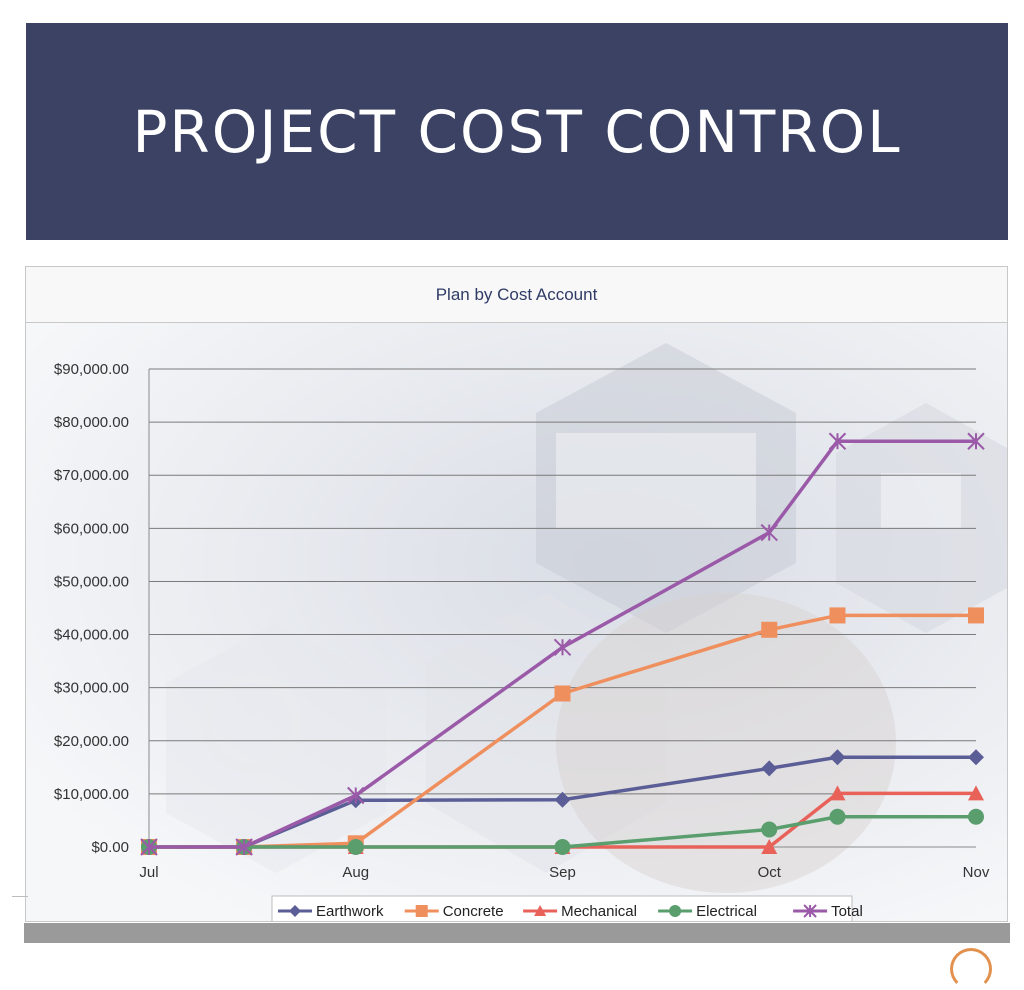 The width and height of the screenshot is (1024, 990). I want to click on x-tick-label: Nov, so click(976, 872).